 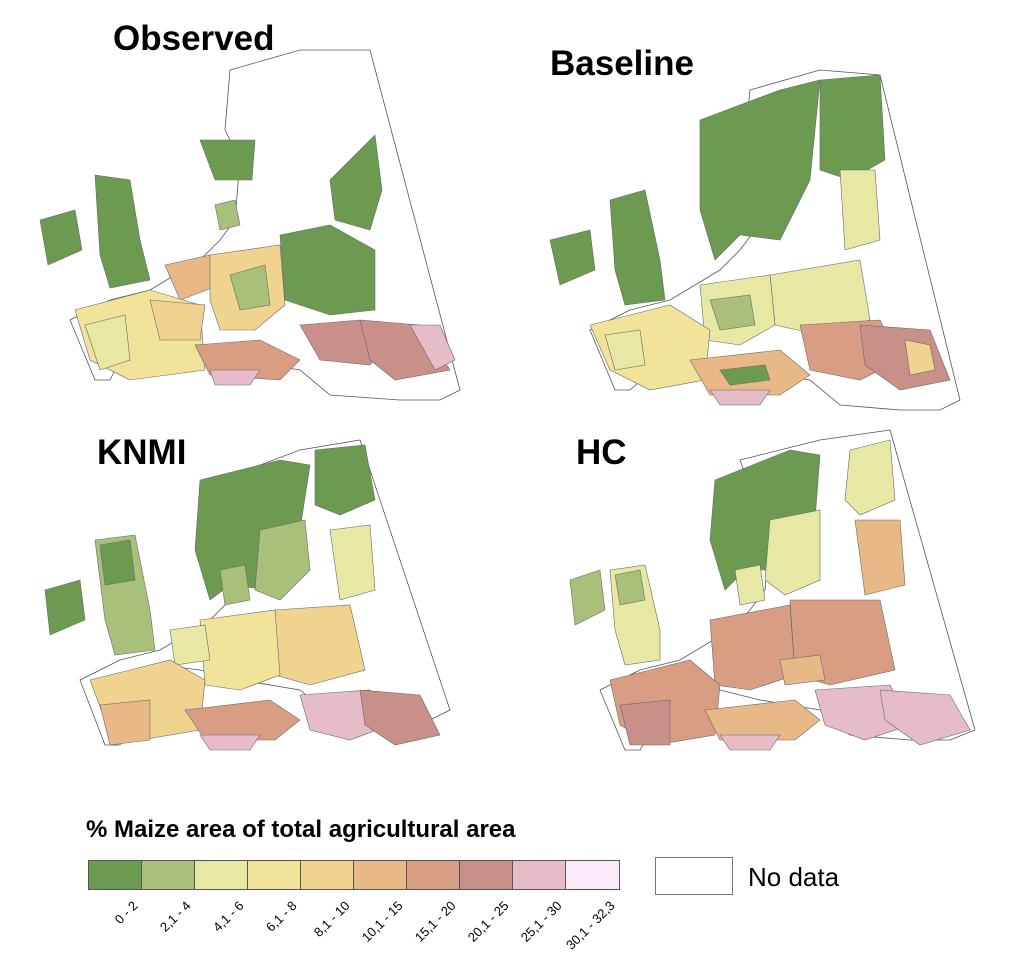 I want to click on title-knmi: KNMI, so click(x=142, y=452).